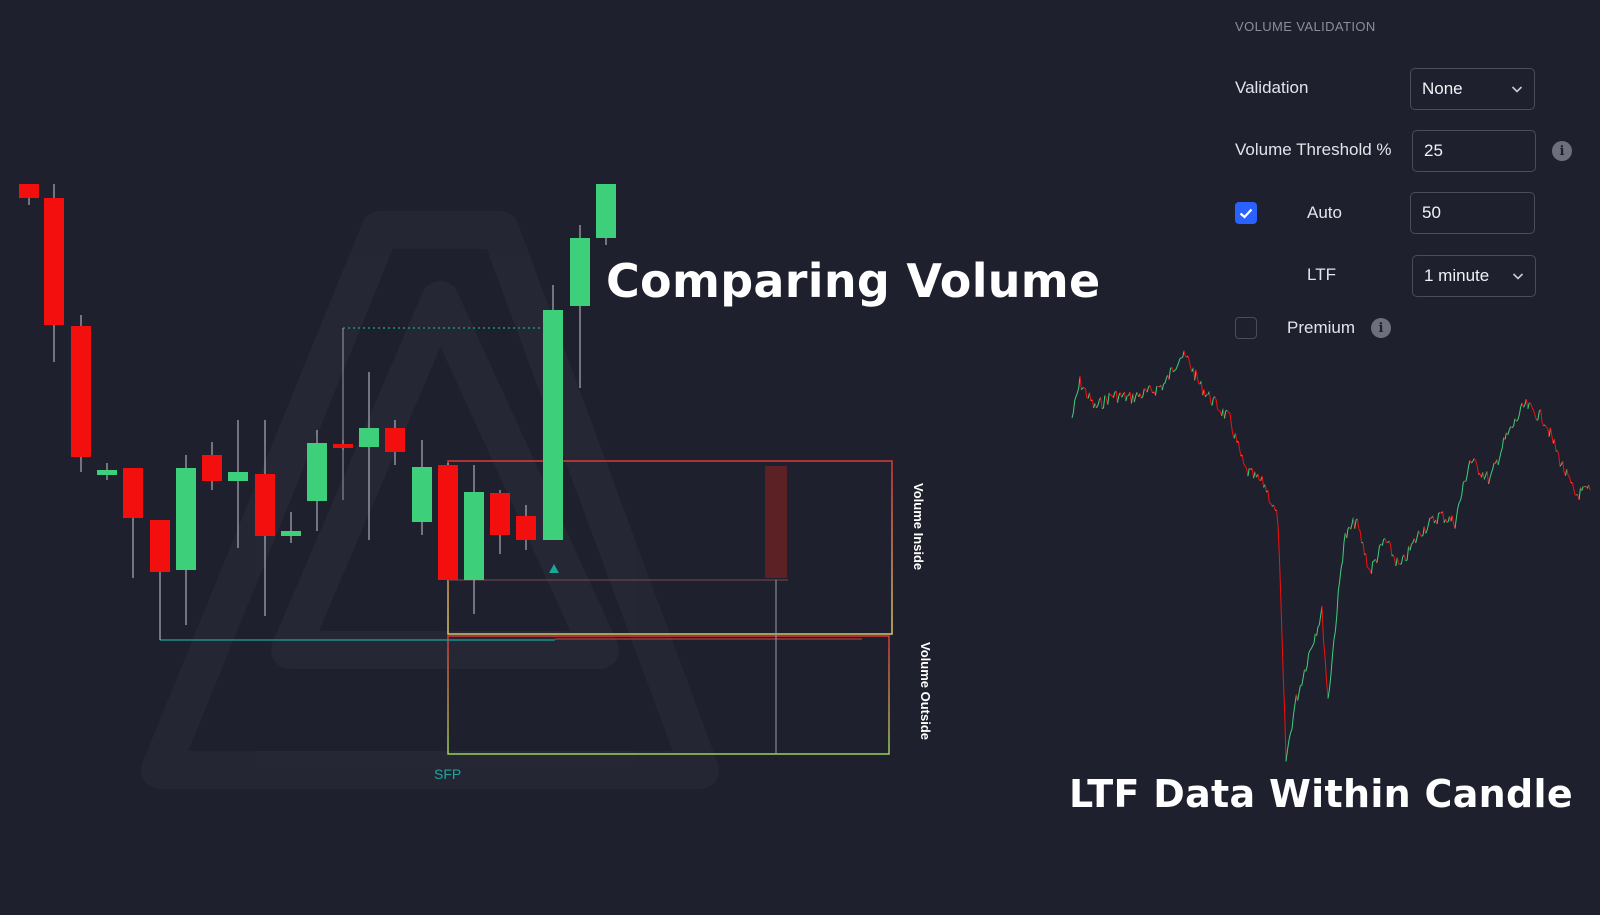  What do you see at coordinates (1472, 89) in the screenshot?
I see `validation-select: None` at bounding box center [1472, 89].